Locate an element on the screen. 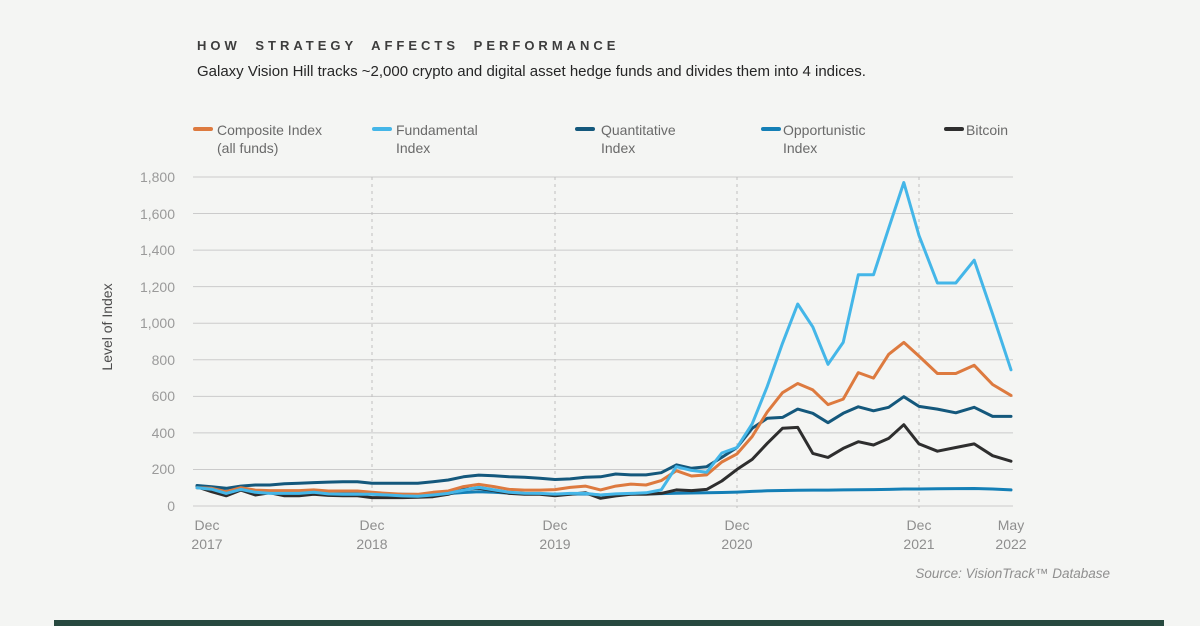 This screenshot has height=626, width=1200. x-axis-tick-label: Dec 2020 is located at coordinates (737, 534).